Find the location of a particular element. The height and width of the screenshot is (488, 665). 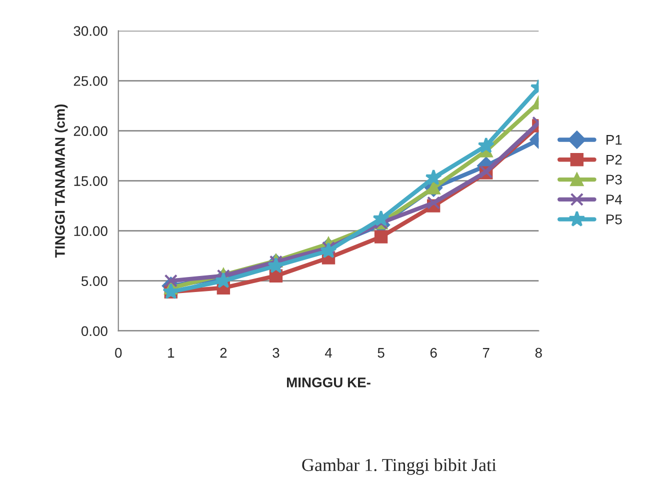

y-tick-label: 5.00 is located at coordinates (94, 281).